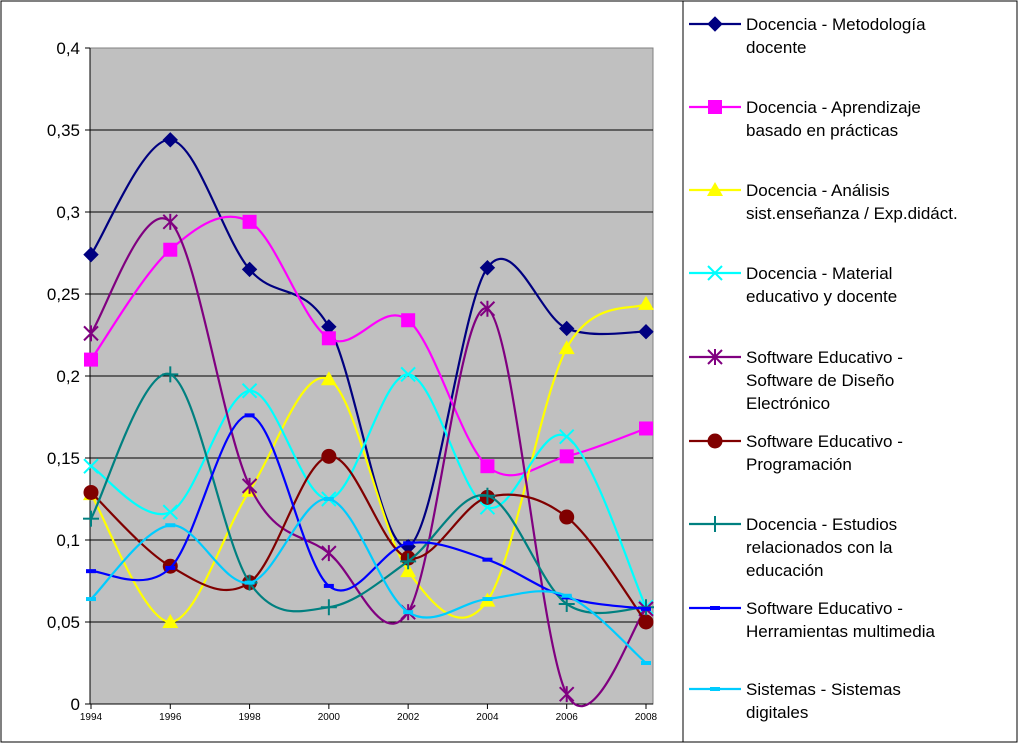  Describe the element at coordinates (408, 717) in the screenshot. I see `x-tick-label: 2002` at that location.